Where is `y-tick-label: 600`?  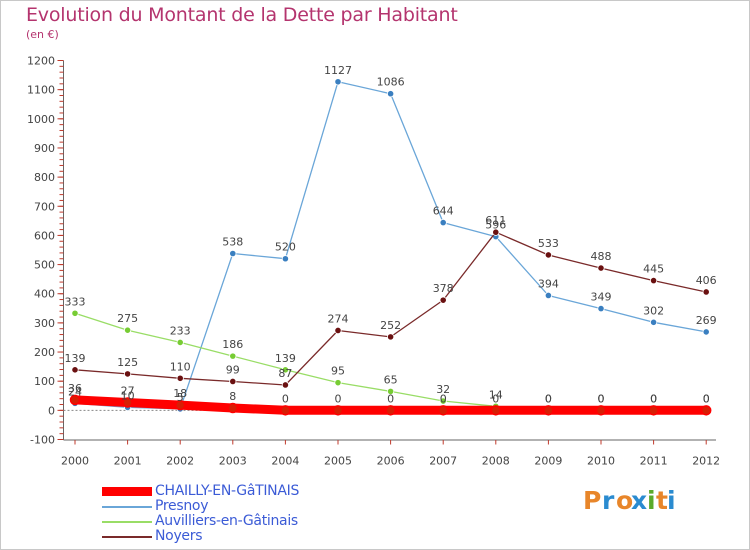 y-tick-label: 600 is located at coordinates (44, 235).